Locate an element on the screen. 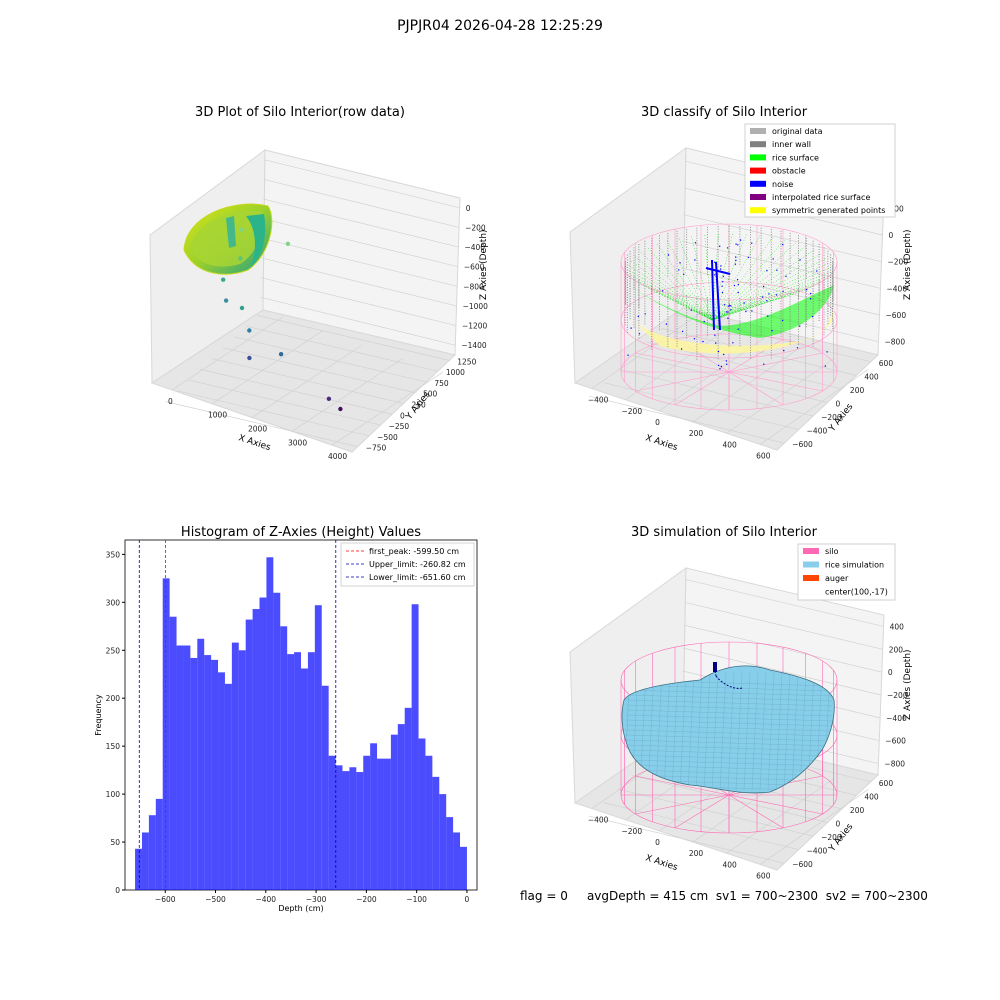 The image size is (1000, 1000). p2-y-tick: 600 is located at coordinates (886, 363).